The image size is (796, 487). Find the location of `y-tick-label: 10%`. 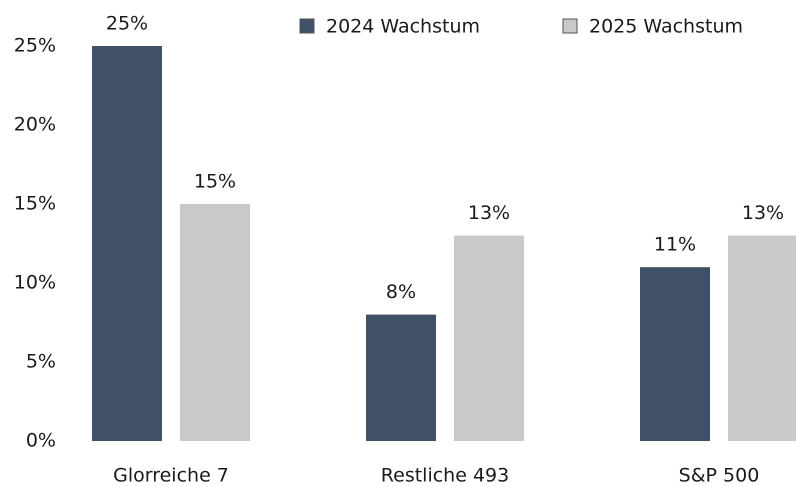

y-tick-label: 10% is located at coordinates (35, 283).